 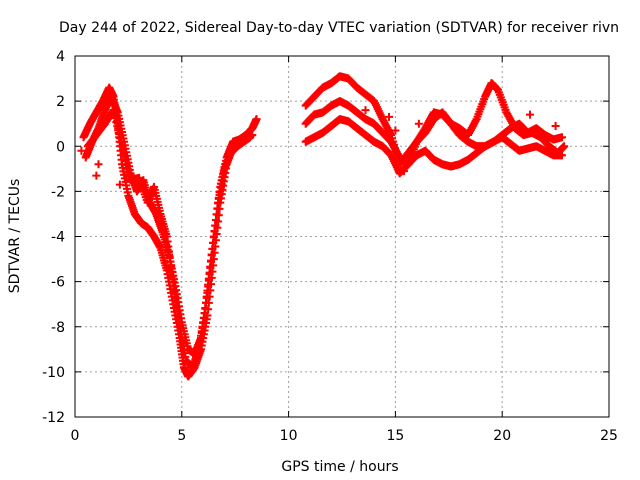 What do you see at coordinates (75, 436) in the screenshot?
I see `x-tick-label: 0` at bounding box center [75, 436].